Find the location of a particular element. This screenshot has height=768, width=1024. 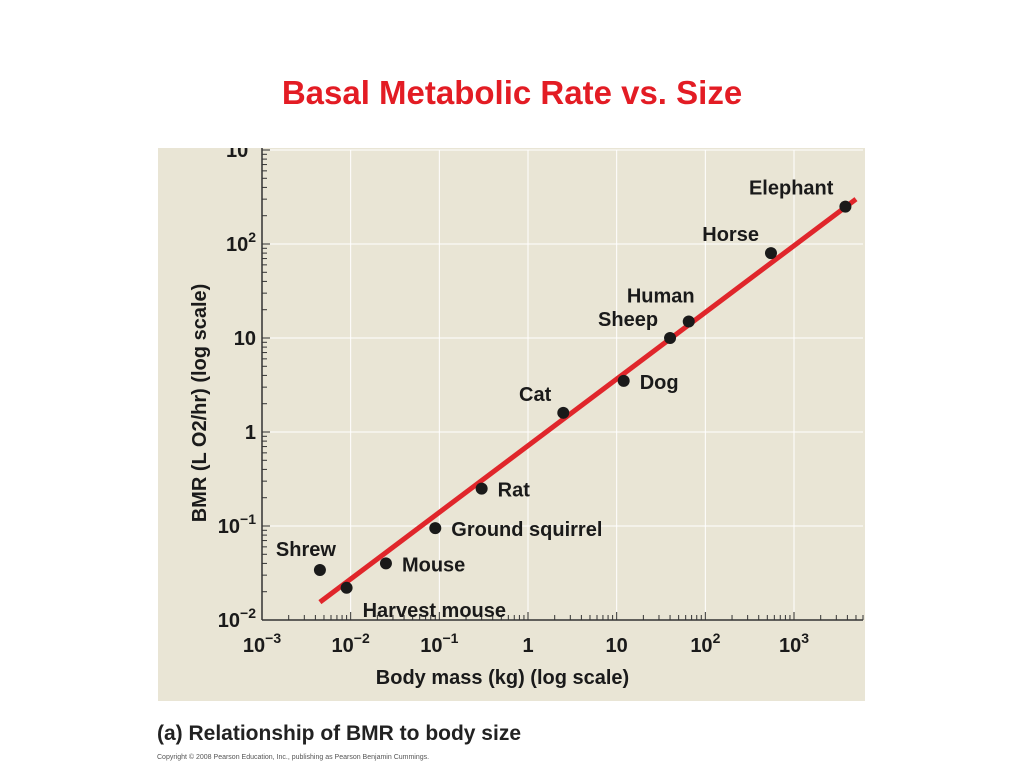

data-point-label: Sheep is located at coordinates (628, 320).